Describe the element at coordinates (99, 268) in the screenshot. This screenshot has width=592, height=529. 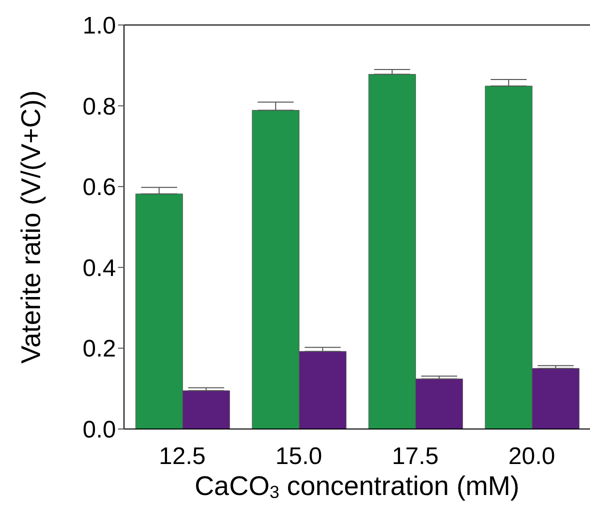
I see `y-tick-label: 0.4` at that location.